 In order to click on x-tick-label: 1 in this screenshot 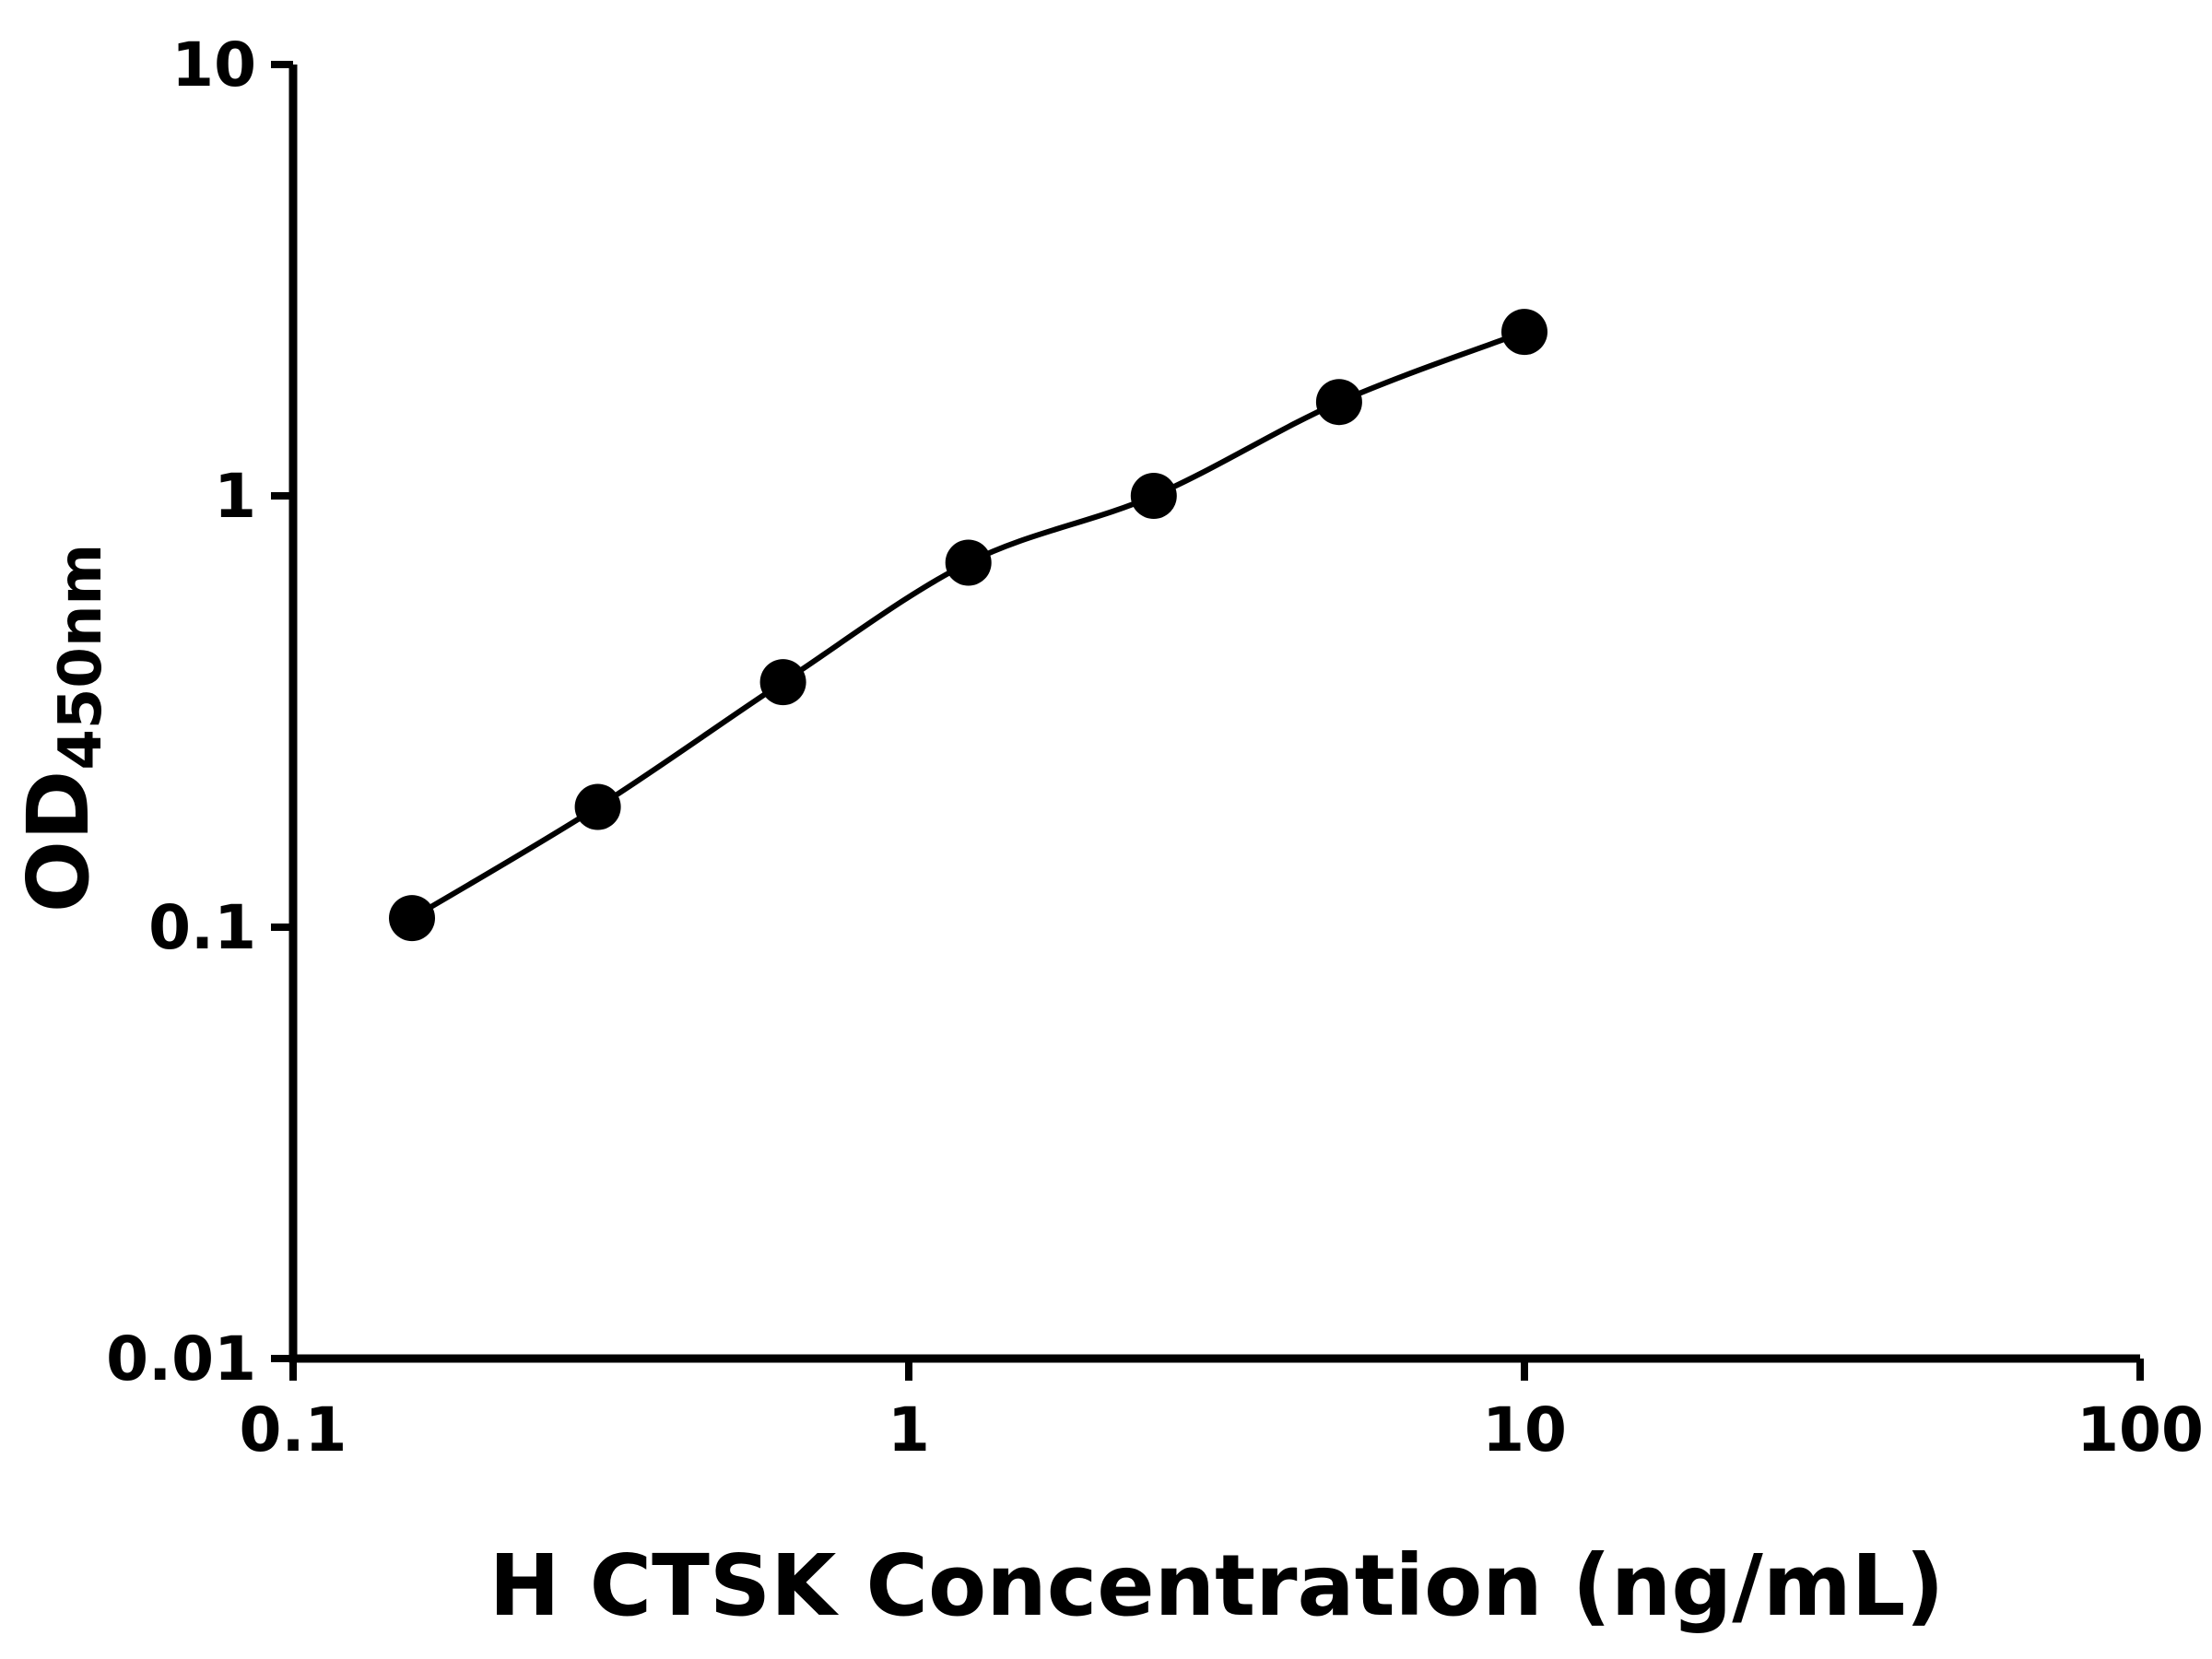, I will do `click(909, 1429)`.